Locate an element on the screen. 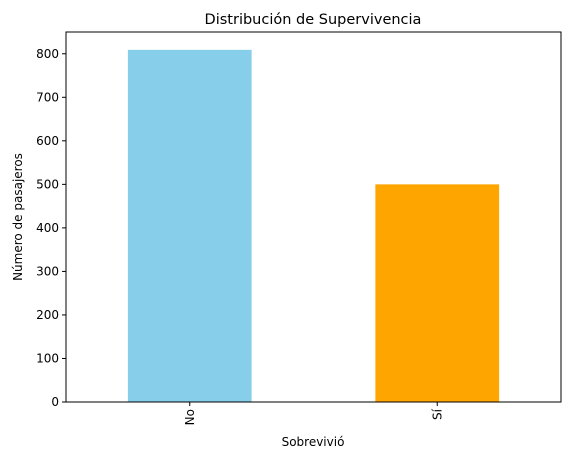 Image resolution: width=572 pixels, height=460 pixels. bar-si is located at coordinates (437, 293).